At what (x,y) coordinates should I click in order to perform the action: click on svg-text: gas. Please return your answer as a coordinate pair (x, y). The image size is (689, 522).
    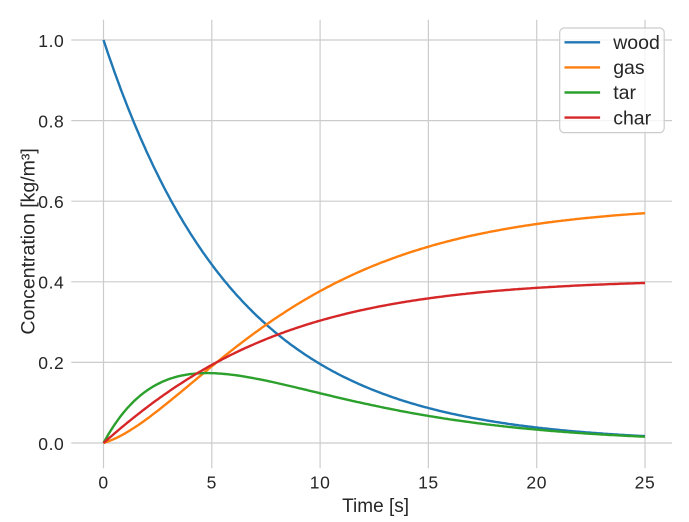
    Looking at the image, I should click on (629, 68).